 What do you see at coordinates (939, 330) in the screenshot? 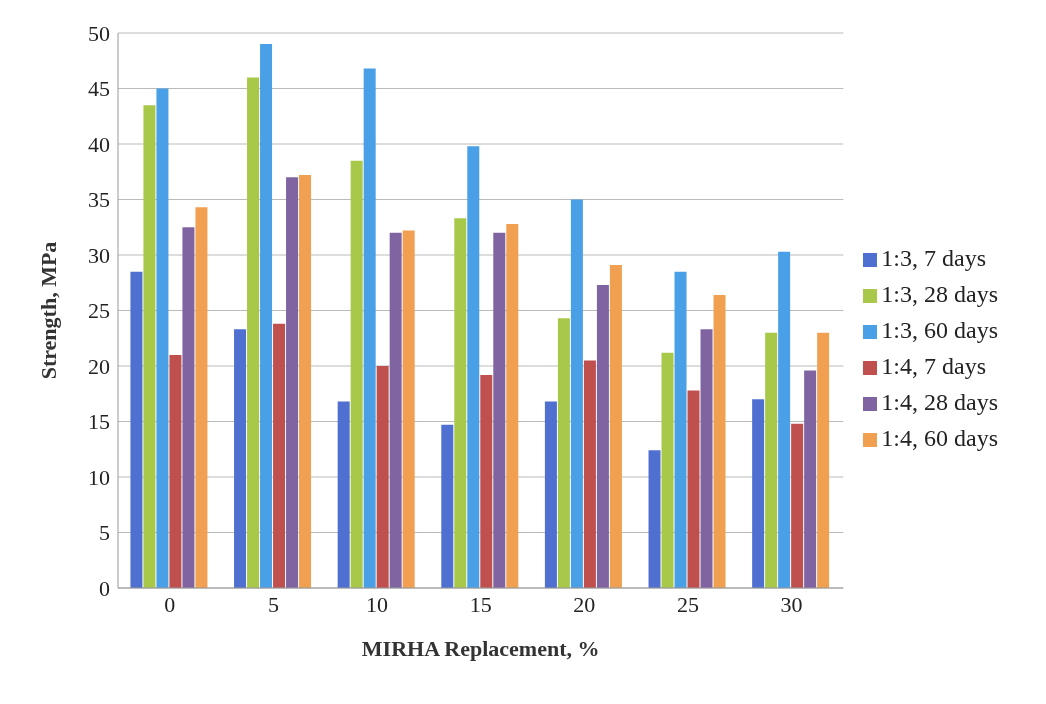
I see `legend-label: 1:3, 60 days` at bounding box center [939, 330].